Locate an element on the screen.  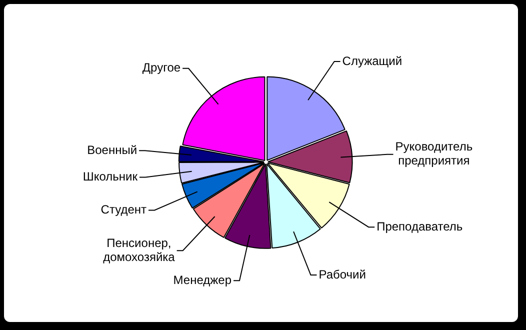
slice-label: Рабочий is located at coordinates (342, 274).